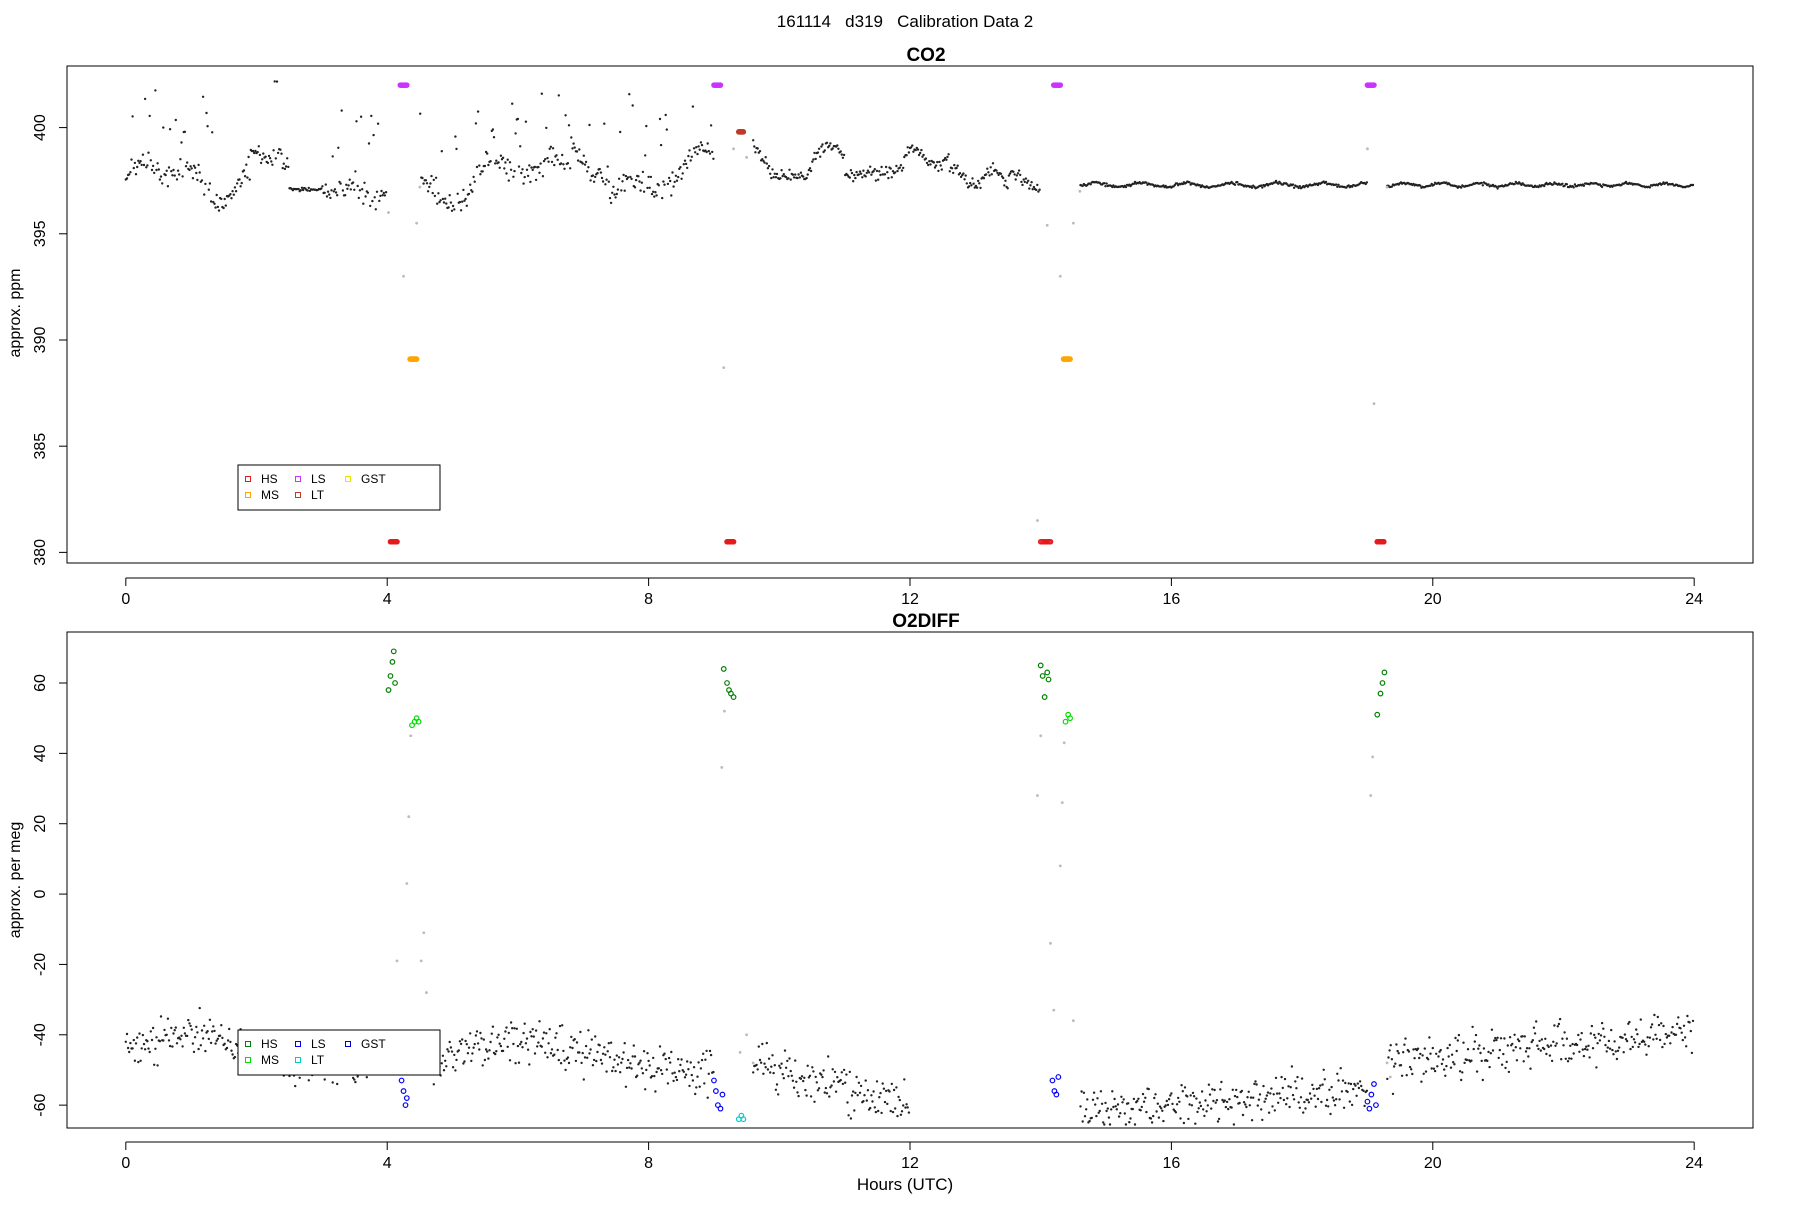 This screenshot has width=1800, height=1205. I want to click on o2-calibration-HS-point, so click(395, 683).